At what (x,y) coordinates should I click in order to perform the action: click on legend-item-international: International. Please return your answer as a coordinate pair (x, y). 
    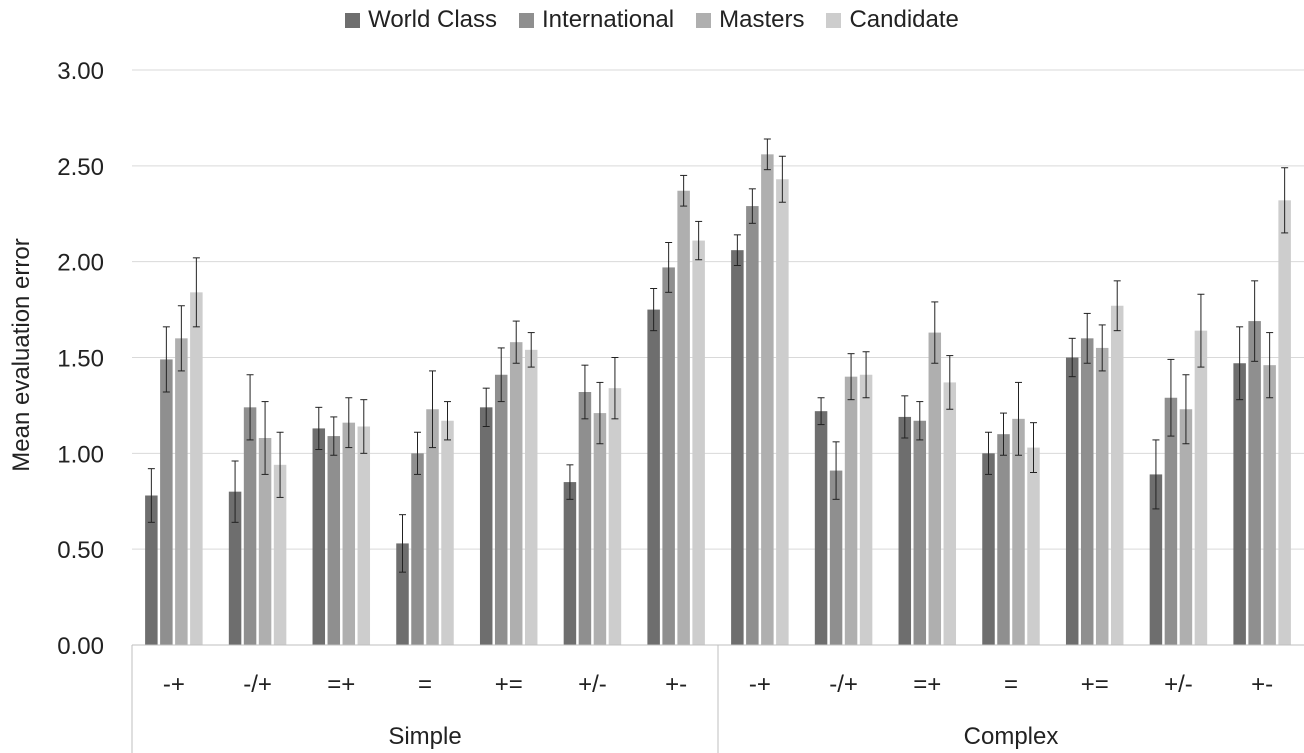
    Looking at the image, I should click on (596, 20).